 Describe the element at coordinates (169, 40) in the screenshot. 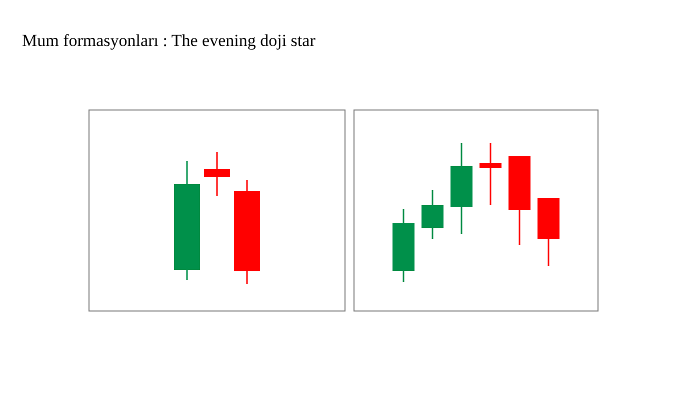

I see `chart-title: Mum formasyonları : The evening doji star` at that location.